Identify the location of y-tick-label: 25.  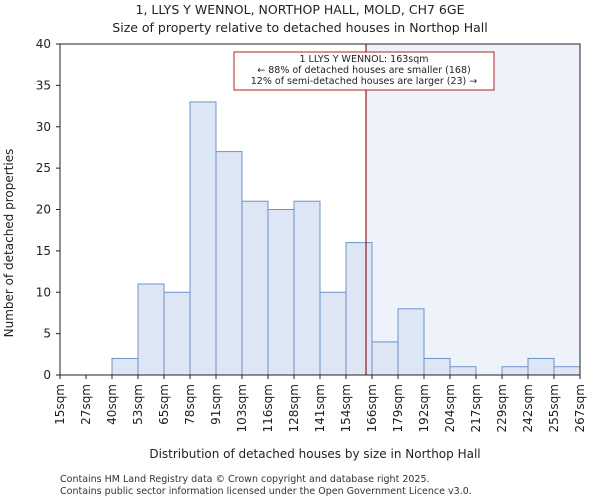
(43, 168).